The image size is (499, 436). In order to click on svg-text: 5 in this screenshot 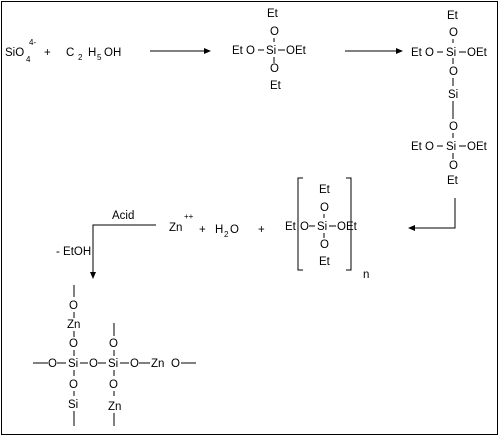, I will do `click(99, 57)`.